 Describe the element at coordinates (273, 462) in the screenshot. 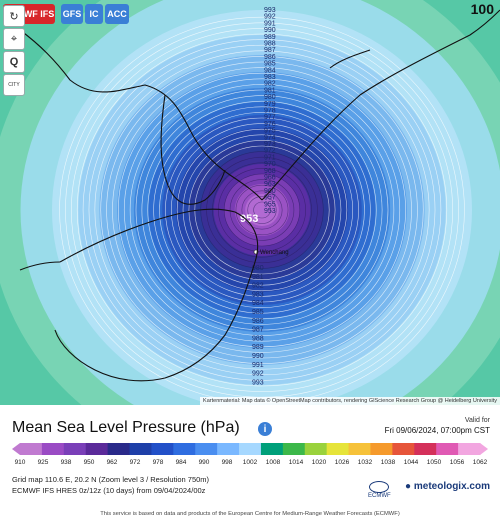

I see `colorbar-tick-label: 1008` at that location.